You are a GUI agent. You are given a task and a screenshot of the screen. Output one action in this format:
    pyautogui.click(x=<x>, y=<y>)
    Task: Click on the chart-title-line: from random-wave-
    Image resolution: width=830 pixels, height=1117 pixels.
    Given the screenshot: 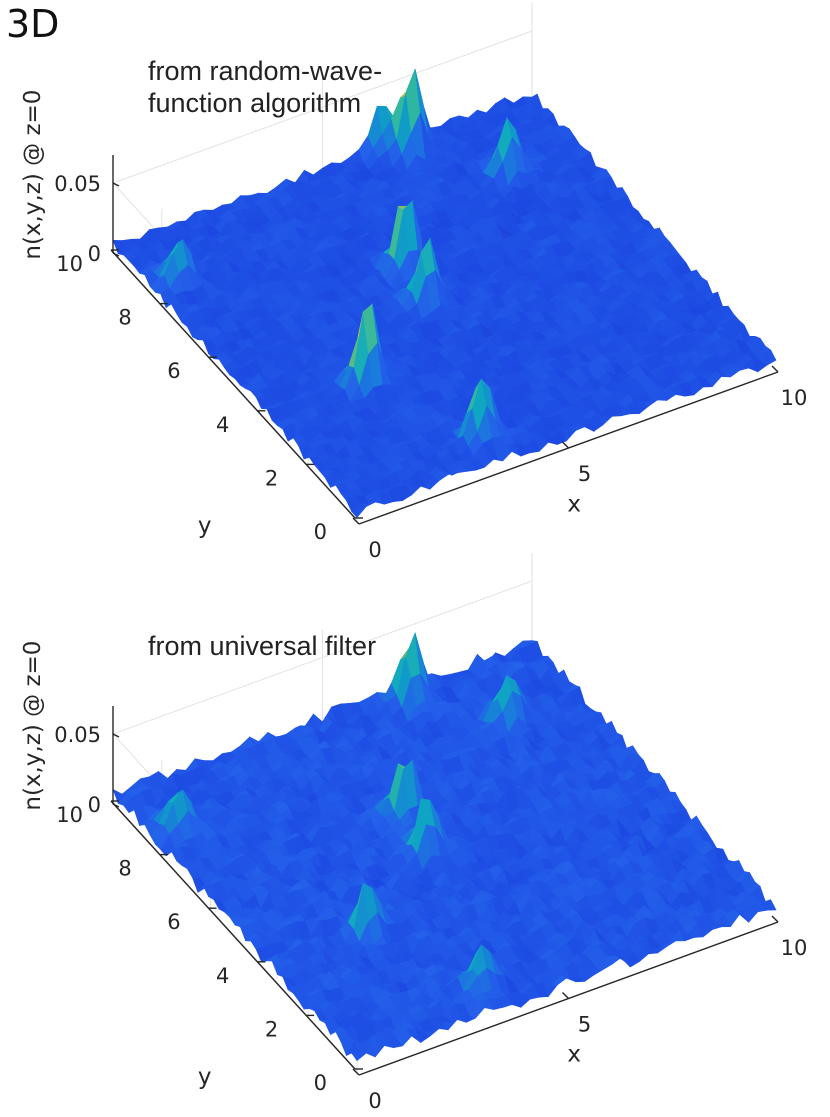 What is the action you would take?
    pyautogui.click(x=265, y=71)
    